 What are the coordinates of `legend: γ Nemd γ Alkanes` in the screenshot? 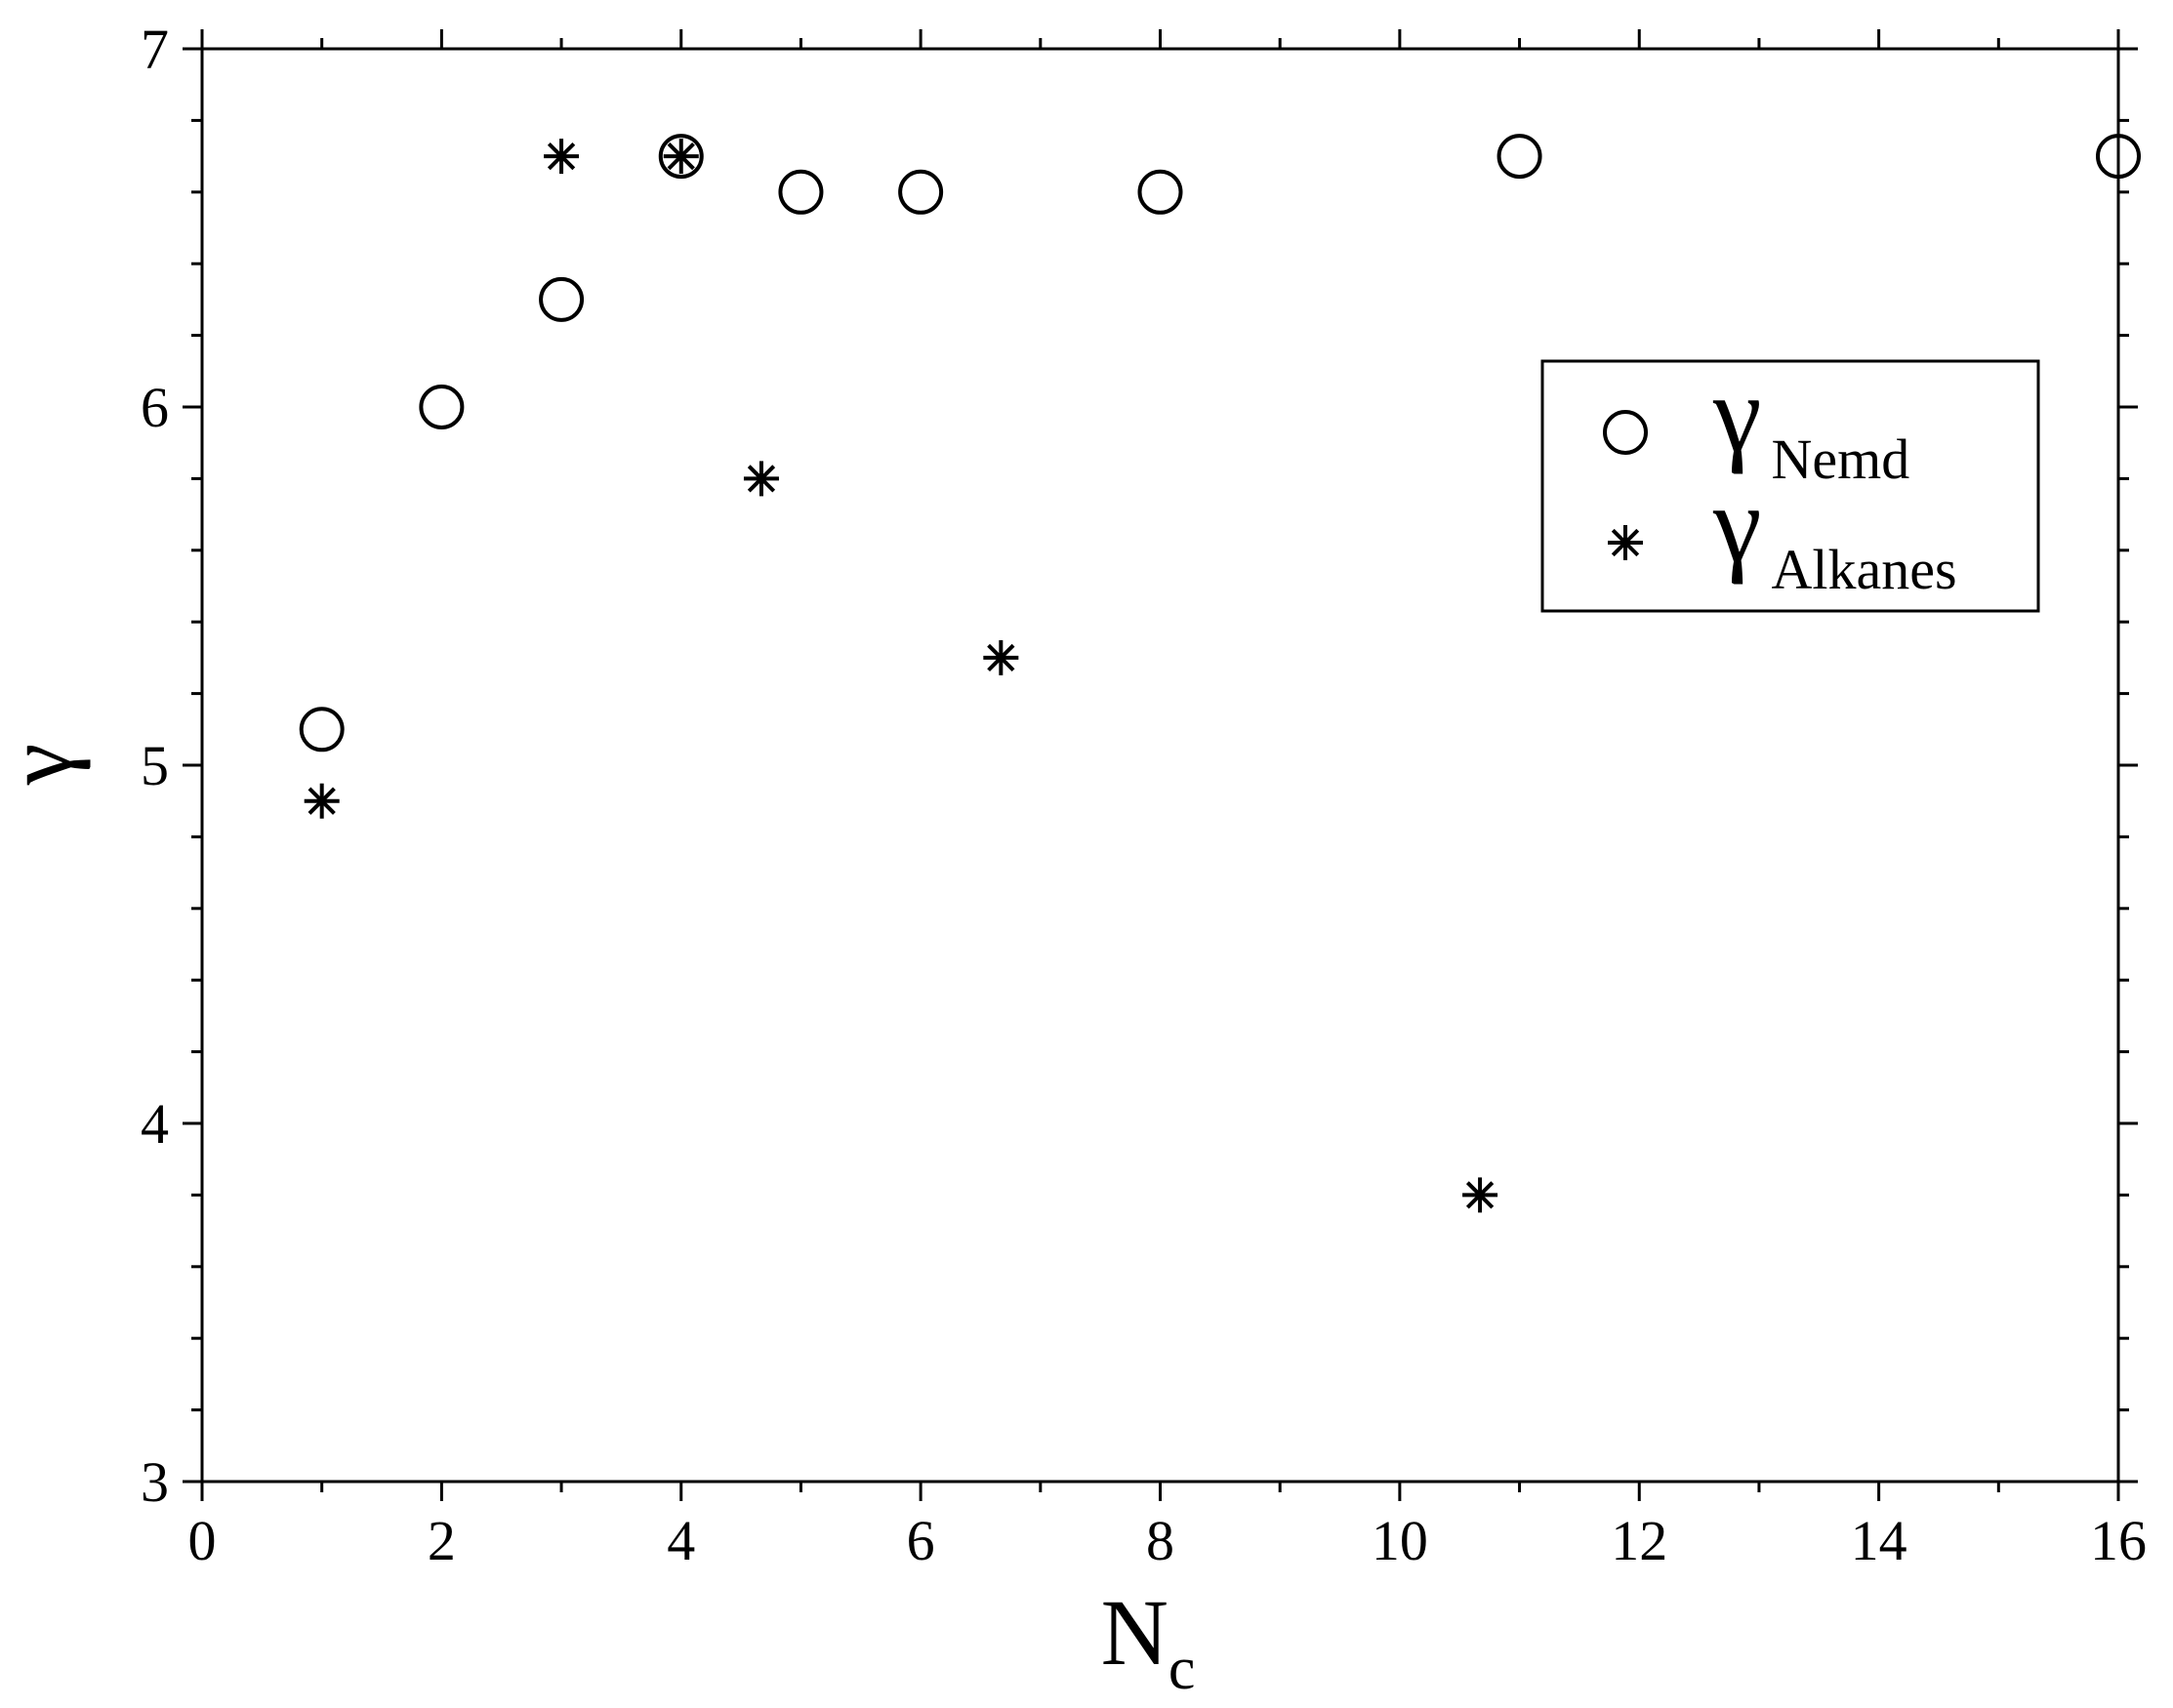 It's located at (1790, 483).